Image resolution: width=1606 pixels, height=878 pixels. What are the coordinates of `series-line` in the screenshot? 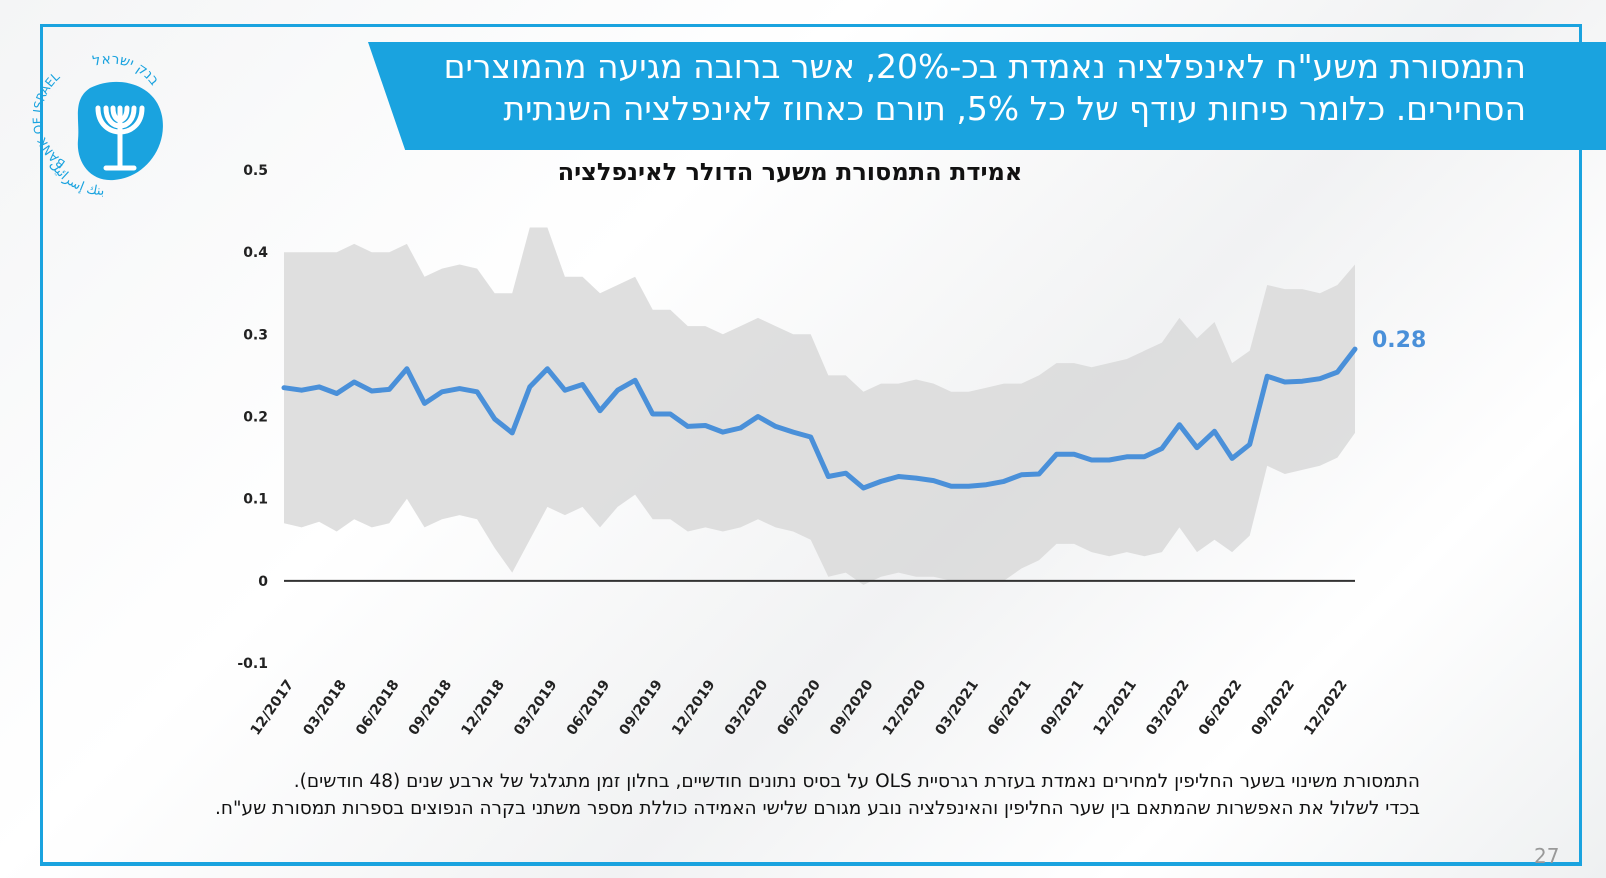 It's located at (819, 418).